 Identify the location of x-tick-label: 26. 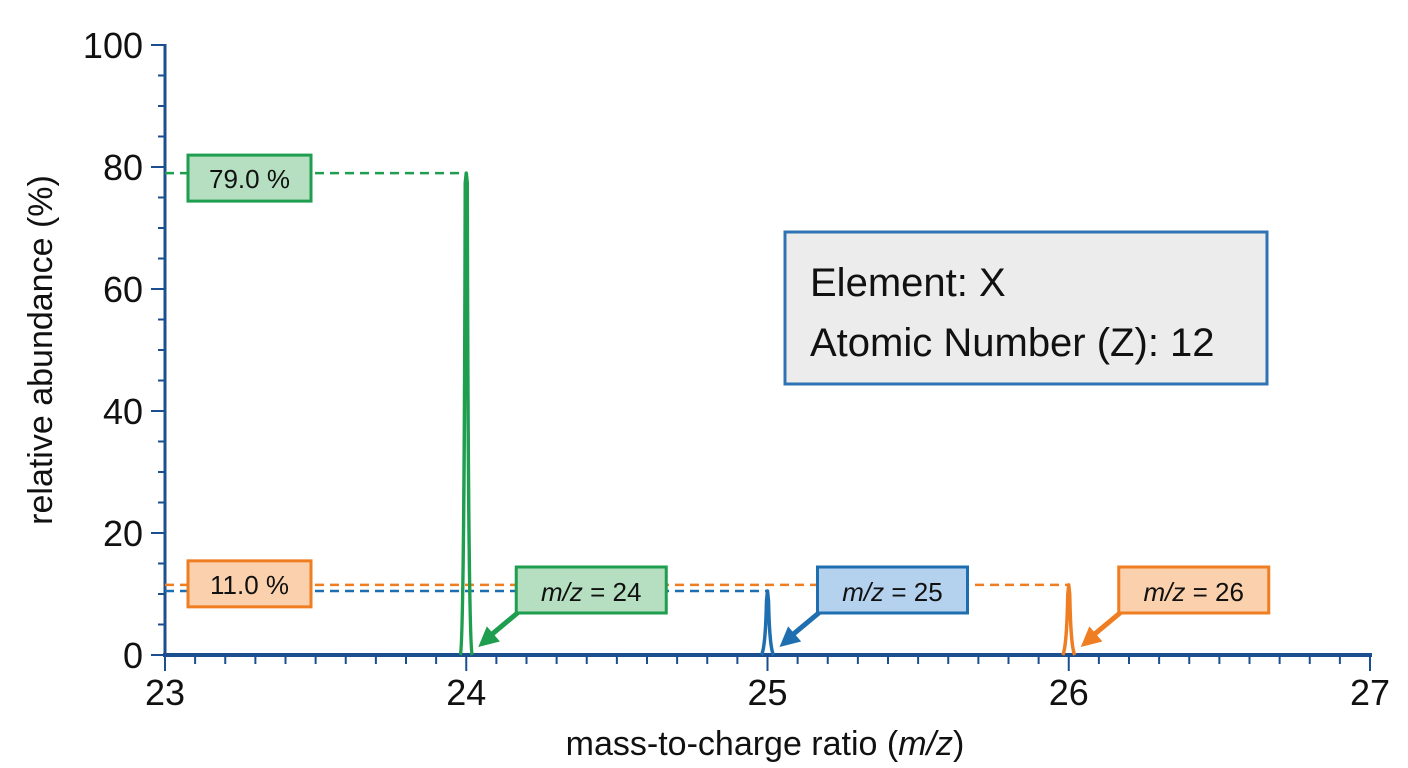
(1069, 692).